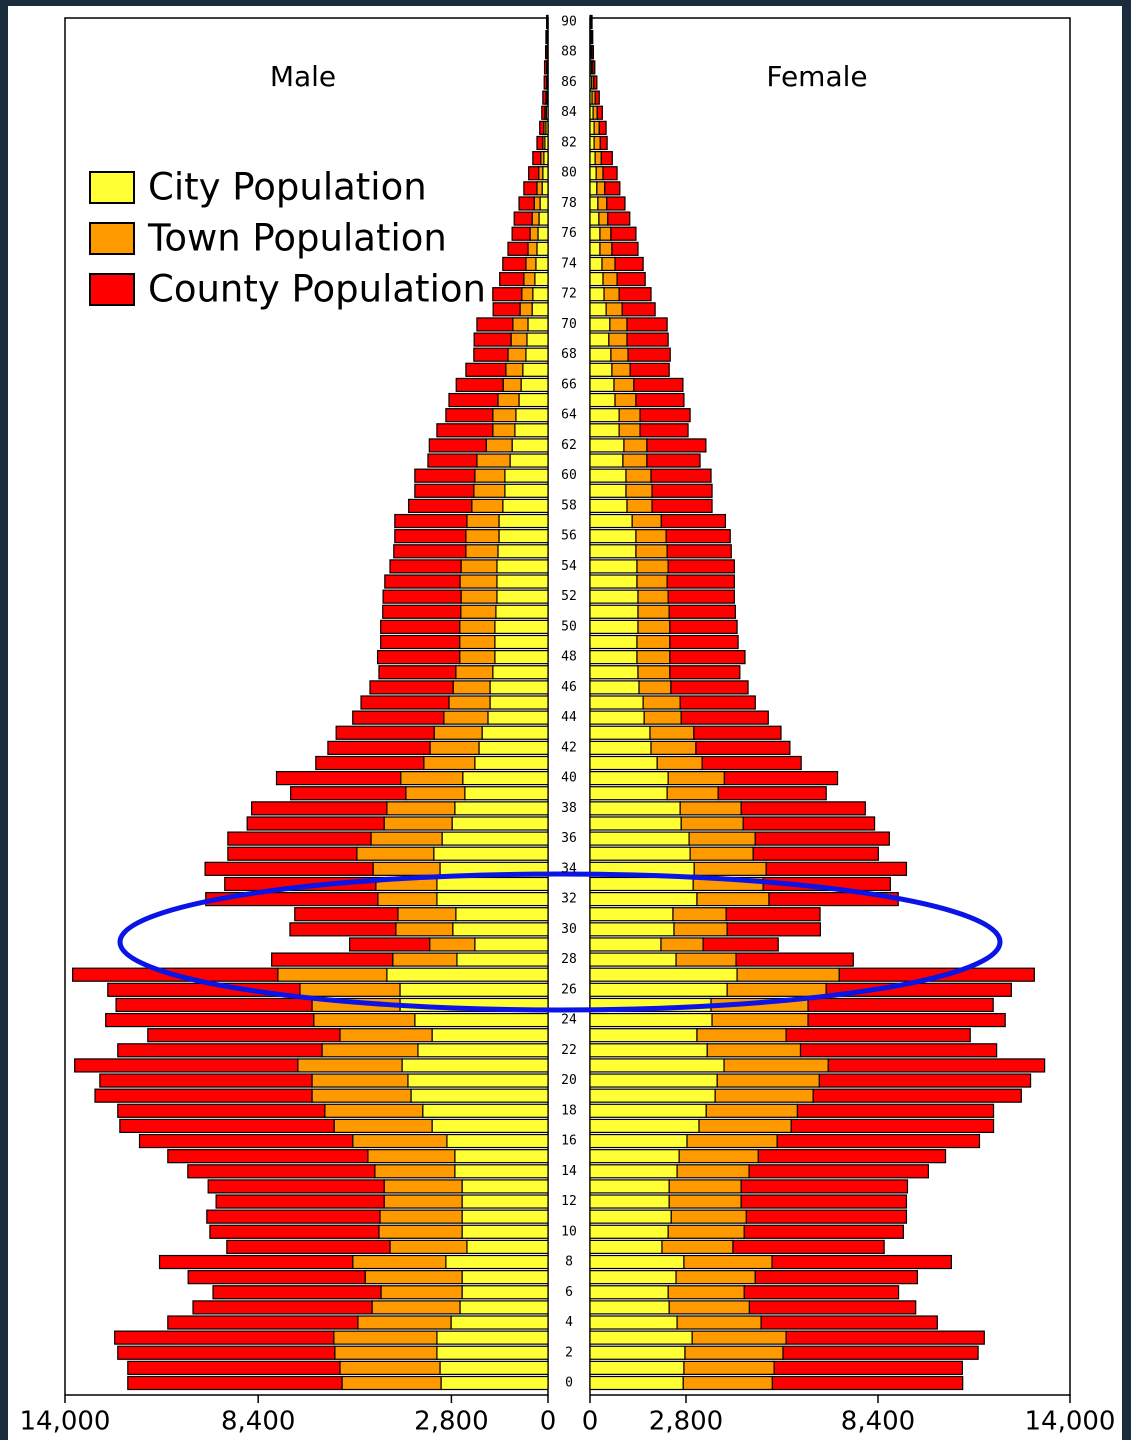 The width and height of the screenshot is (1131, 1440). Describe the element at coordinates (569, 263) in the screenshot. I see `age-label: 74` at that location.